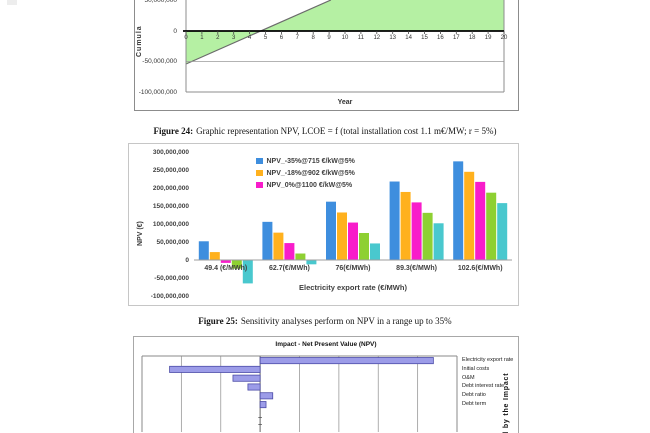 The image size is (650, 433). What do you see at coordinates (488, 360) in the screenshot?
I see `tornado-bar-label: Electricity export rate` at bounding box center [488, 360].